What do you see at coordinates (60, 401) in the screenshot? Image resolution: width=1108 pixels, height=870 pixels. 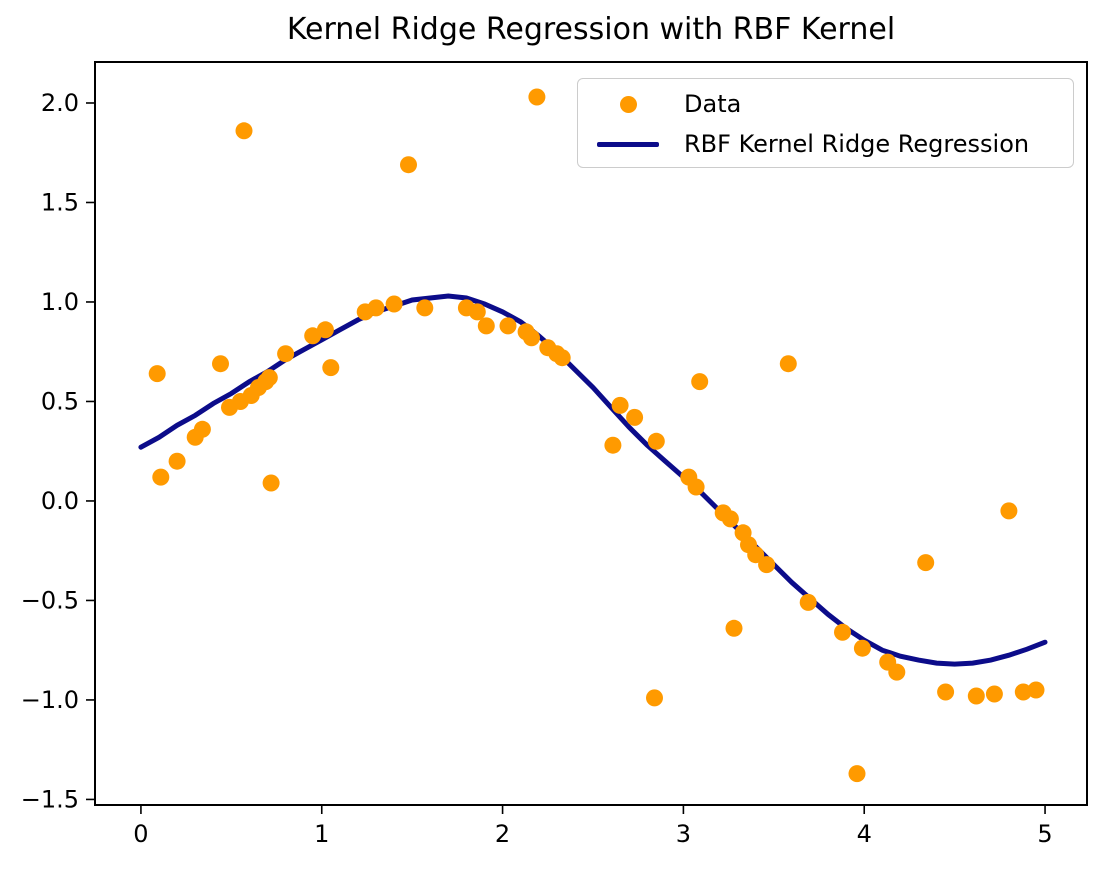 I see `y-axis-tick-label: 0.5` at bounding box center [60, 401].